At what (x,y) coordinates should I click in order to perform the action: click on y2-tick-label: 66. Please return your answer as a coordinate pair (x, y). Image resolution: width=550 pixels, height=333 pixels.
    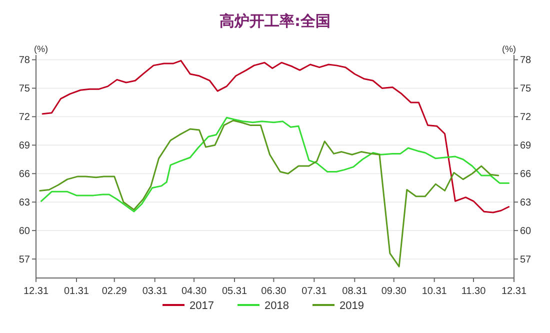
    Looking at the image, I should click on (526, 174).